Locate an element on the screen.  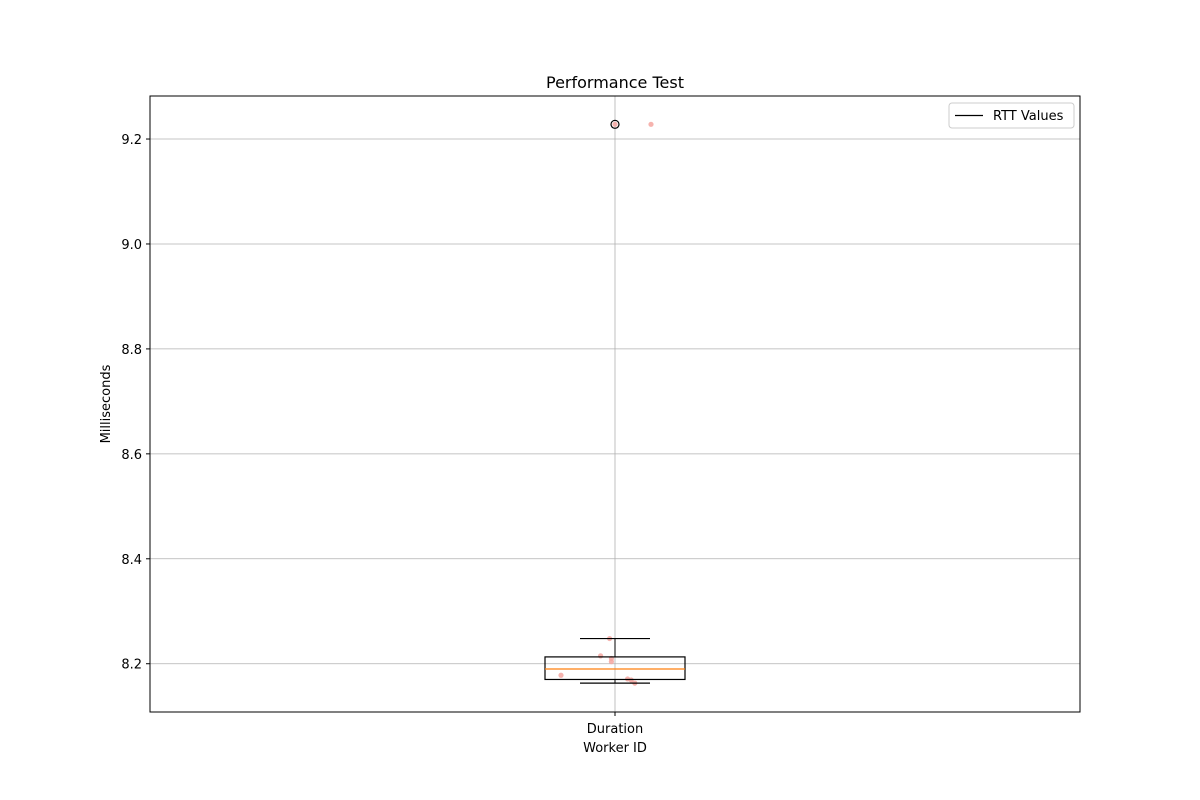
legend-frame is located at coordinates (1011, 115).